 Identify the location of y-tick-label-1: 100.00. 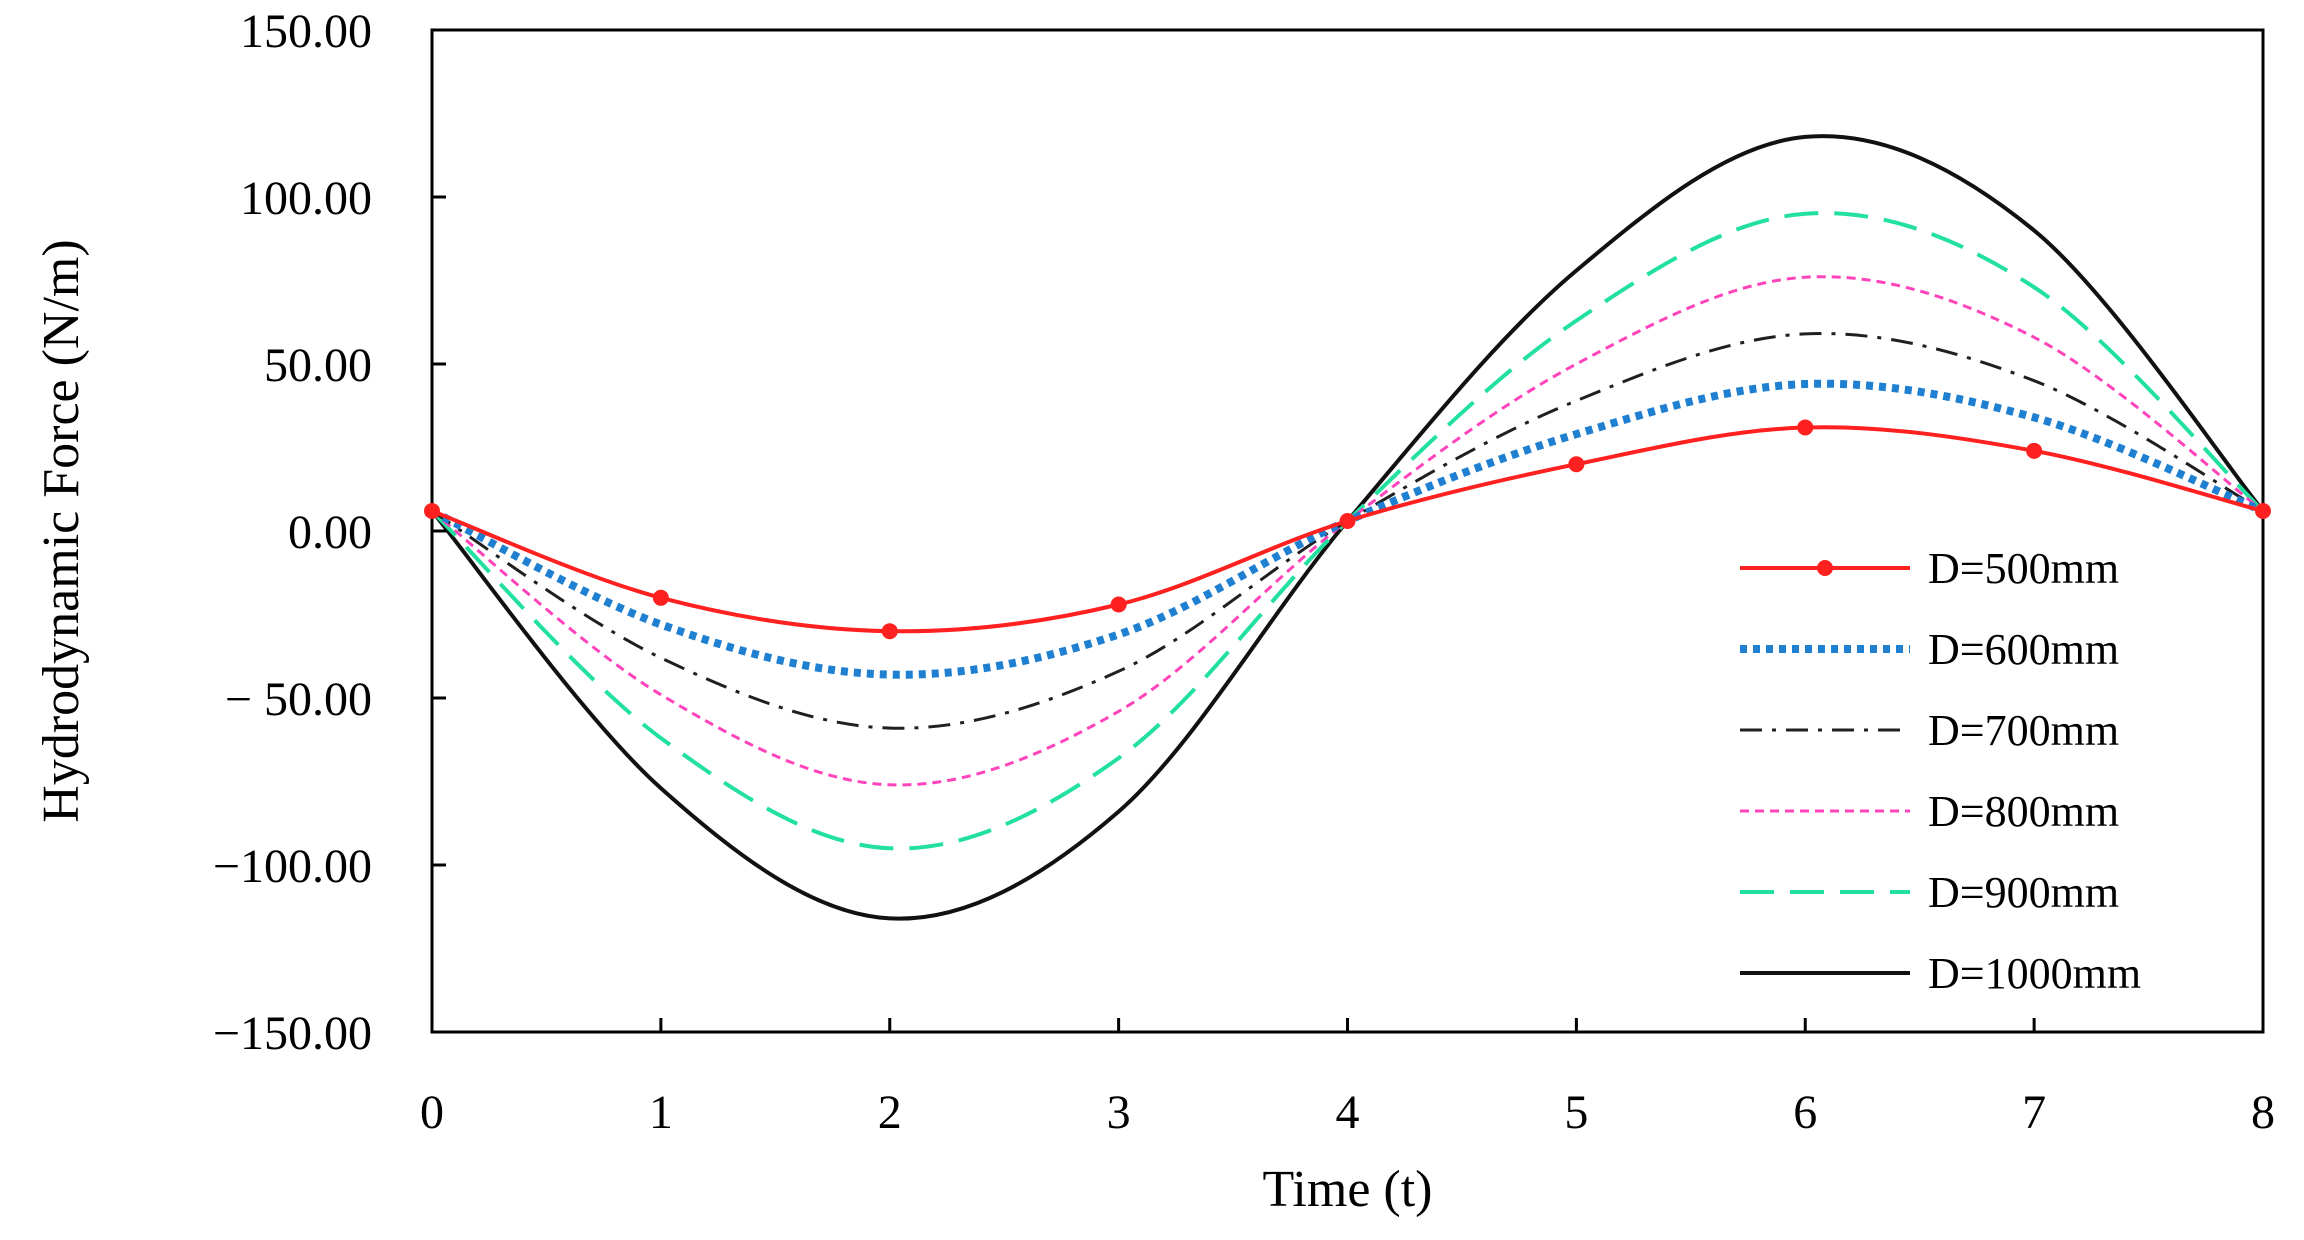
(306, 198).